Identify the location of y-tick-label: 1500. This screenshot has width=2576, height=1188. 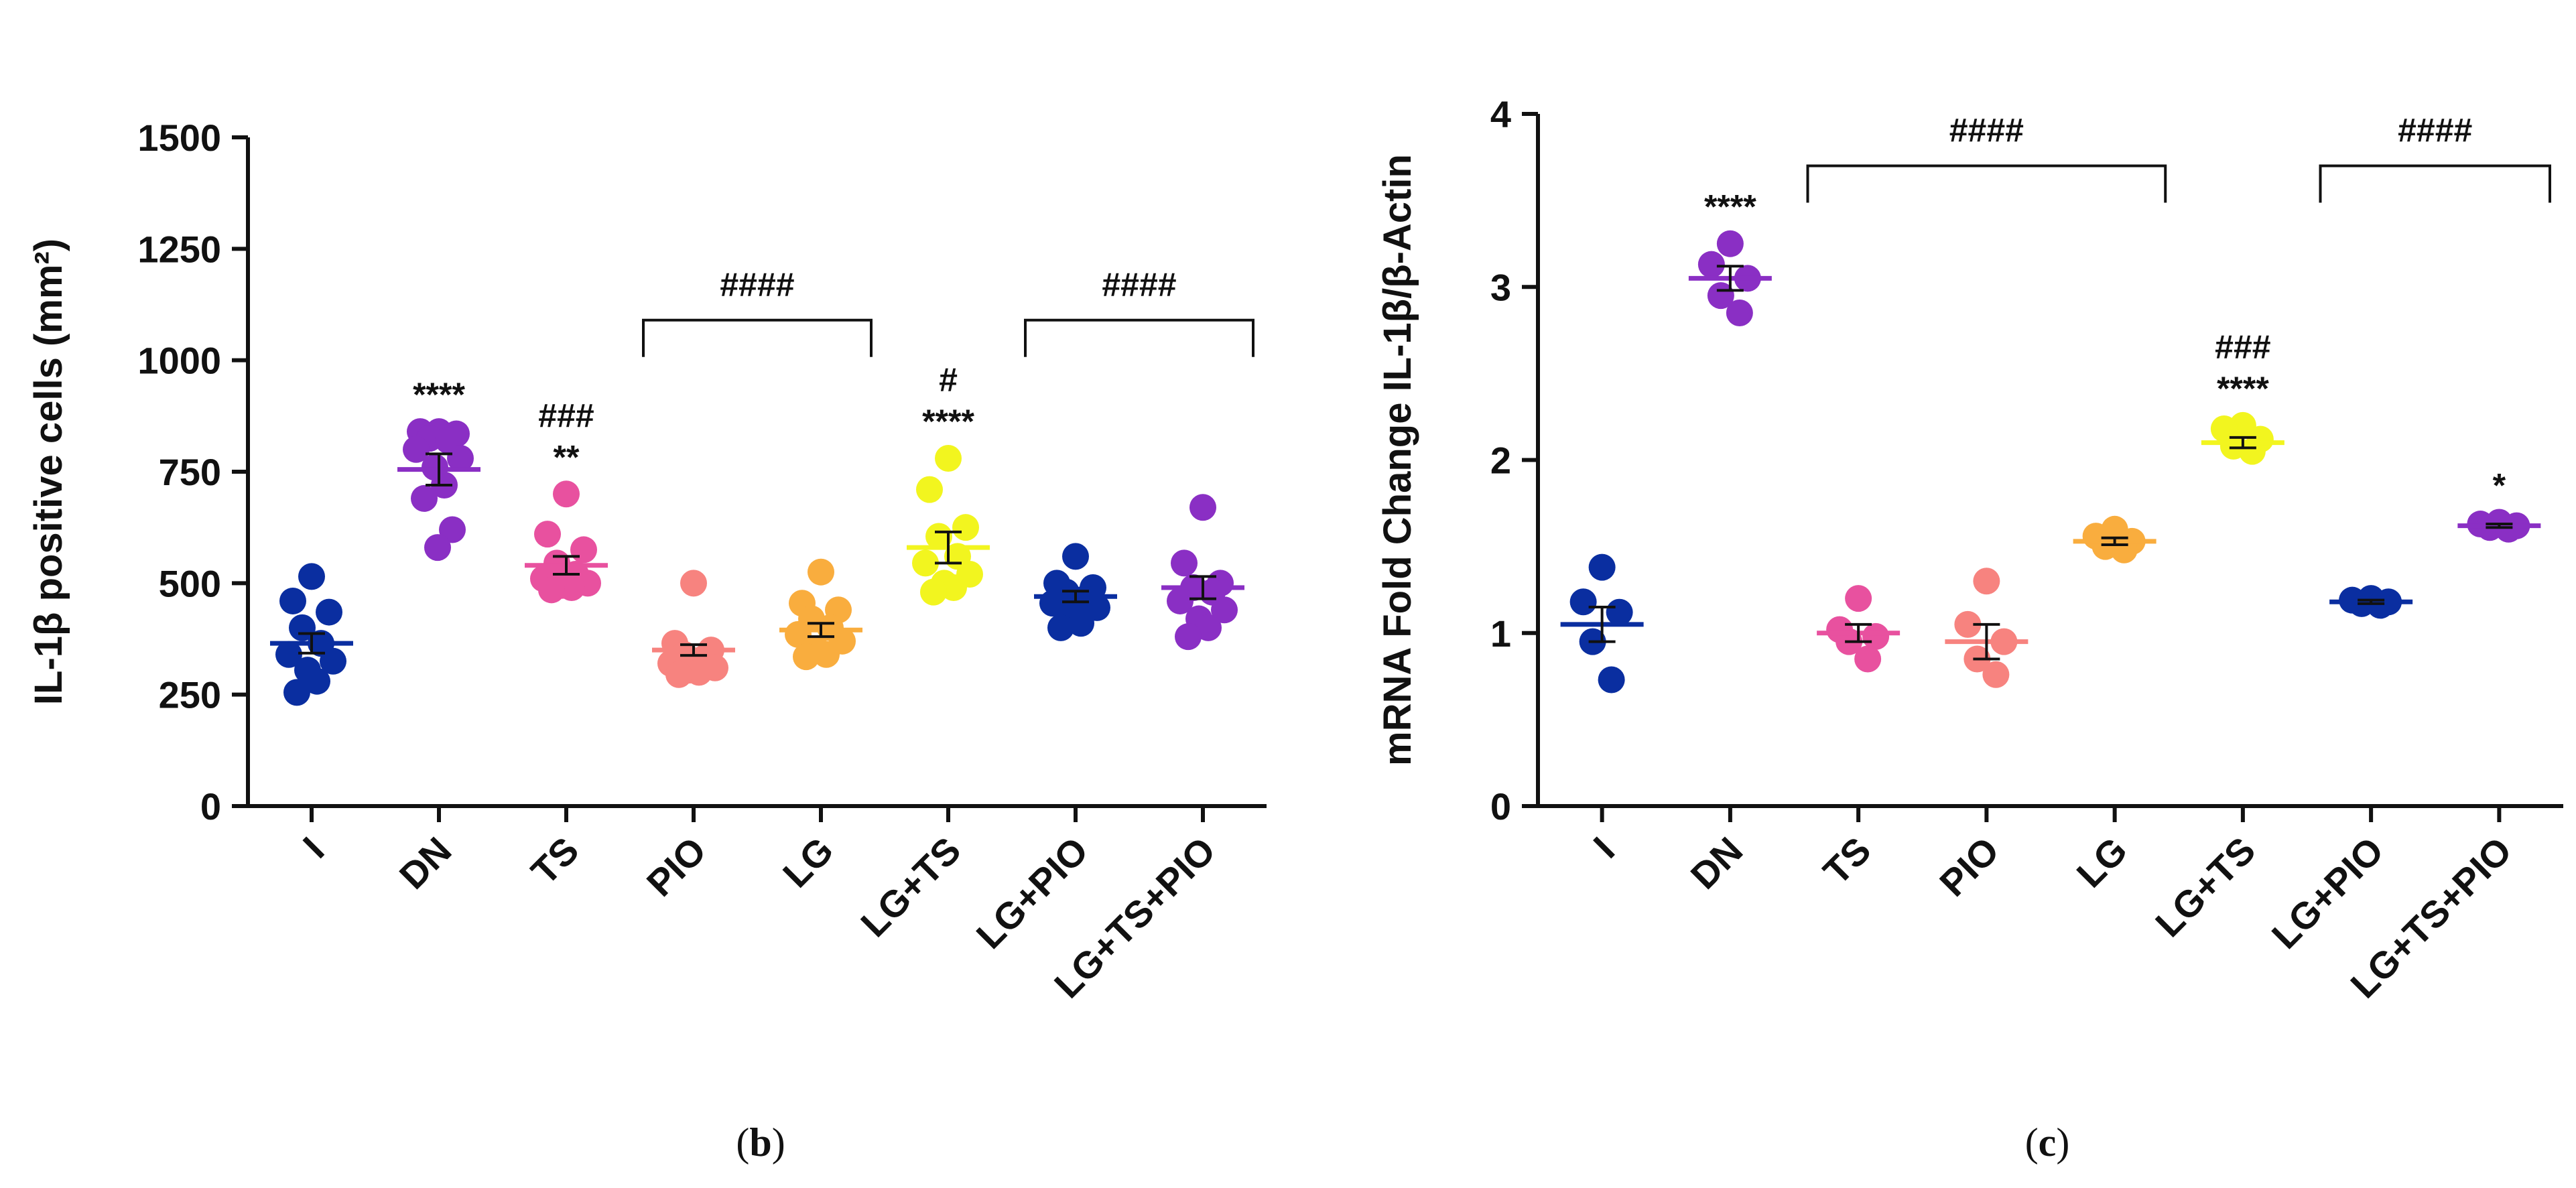
(179, 138).